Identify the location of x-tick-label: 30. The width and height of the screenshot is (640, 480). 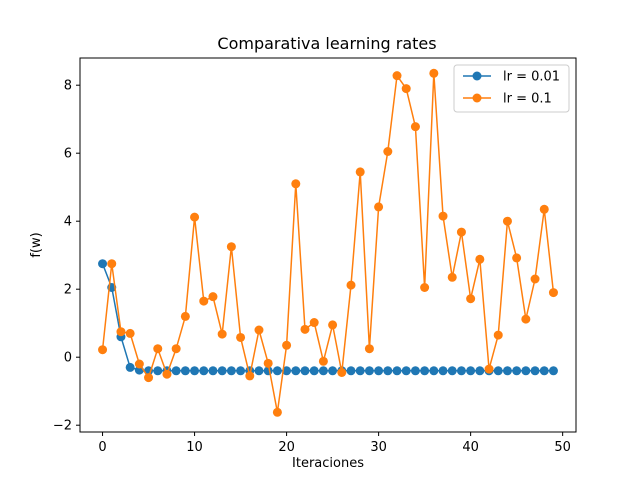
(378, 447).